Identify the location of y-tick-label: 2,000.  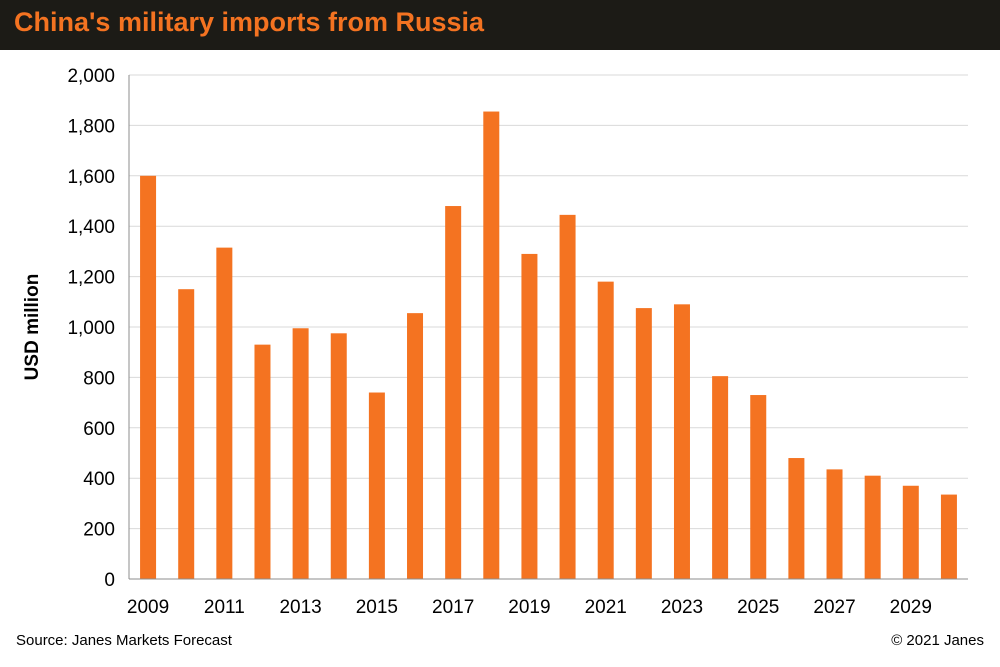
(91, 76).